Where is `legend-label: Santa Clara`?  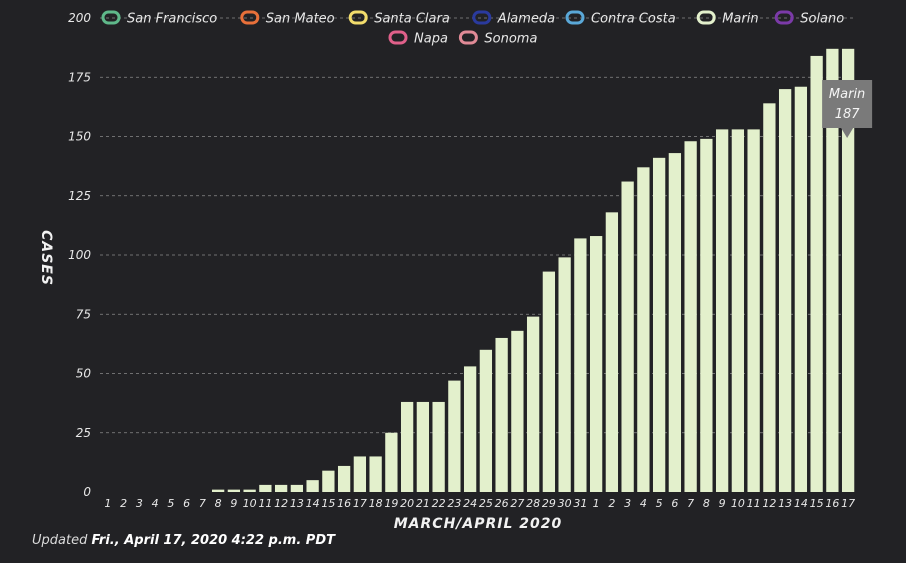
legend-label: Santa Clara is located at coordinates (412, 19).